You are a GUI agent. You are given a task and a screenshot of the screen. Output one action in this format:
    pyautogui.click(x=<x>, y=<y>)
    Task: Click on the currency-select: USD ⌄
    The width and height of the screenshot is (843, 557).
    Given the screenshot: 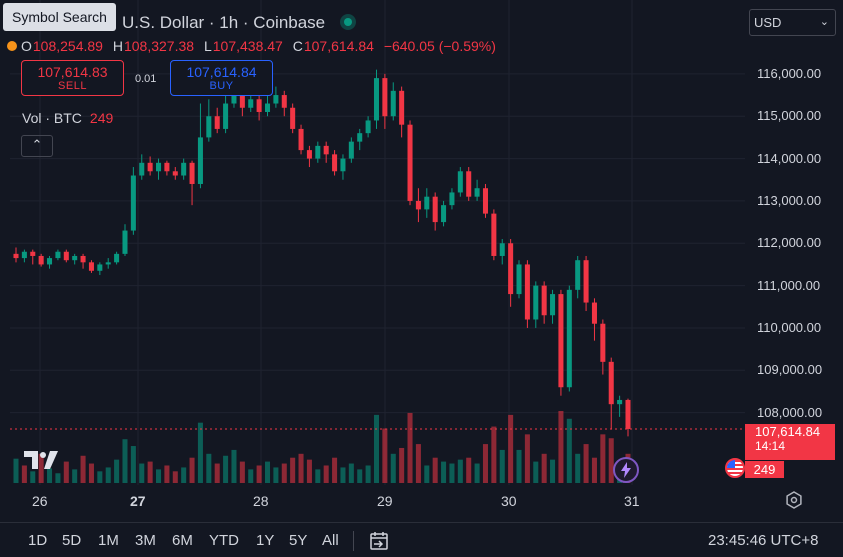 What is the action you would take?
    pyautogui.click(x=792, y=22)
    